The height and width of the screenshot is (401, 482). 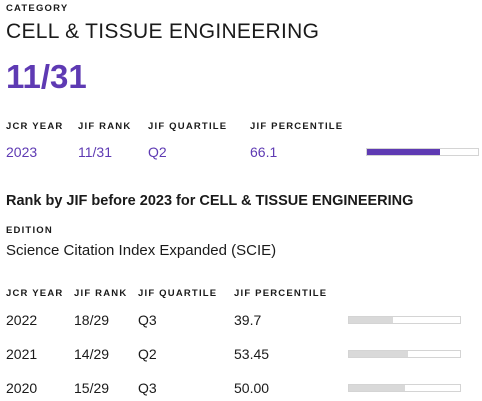 What do you see at coordinates (248, 320) in the screenshot?
I see `history-row-percentile: 39.7` at bounding box center [248, 320].